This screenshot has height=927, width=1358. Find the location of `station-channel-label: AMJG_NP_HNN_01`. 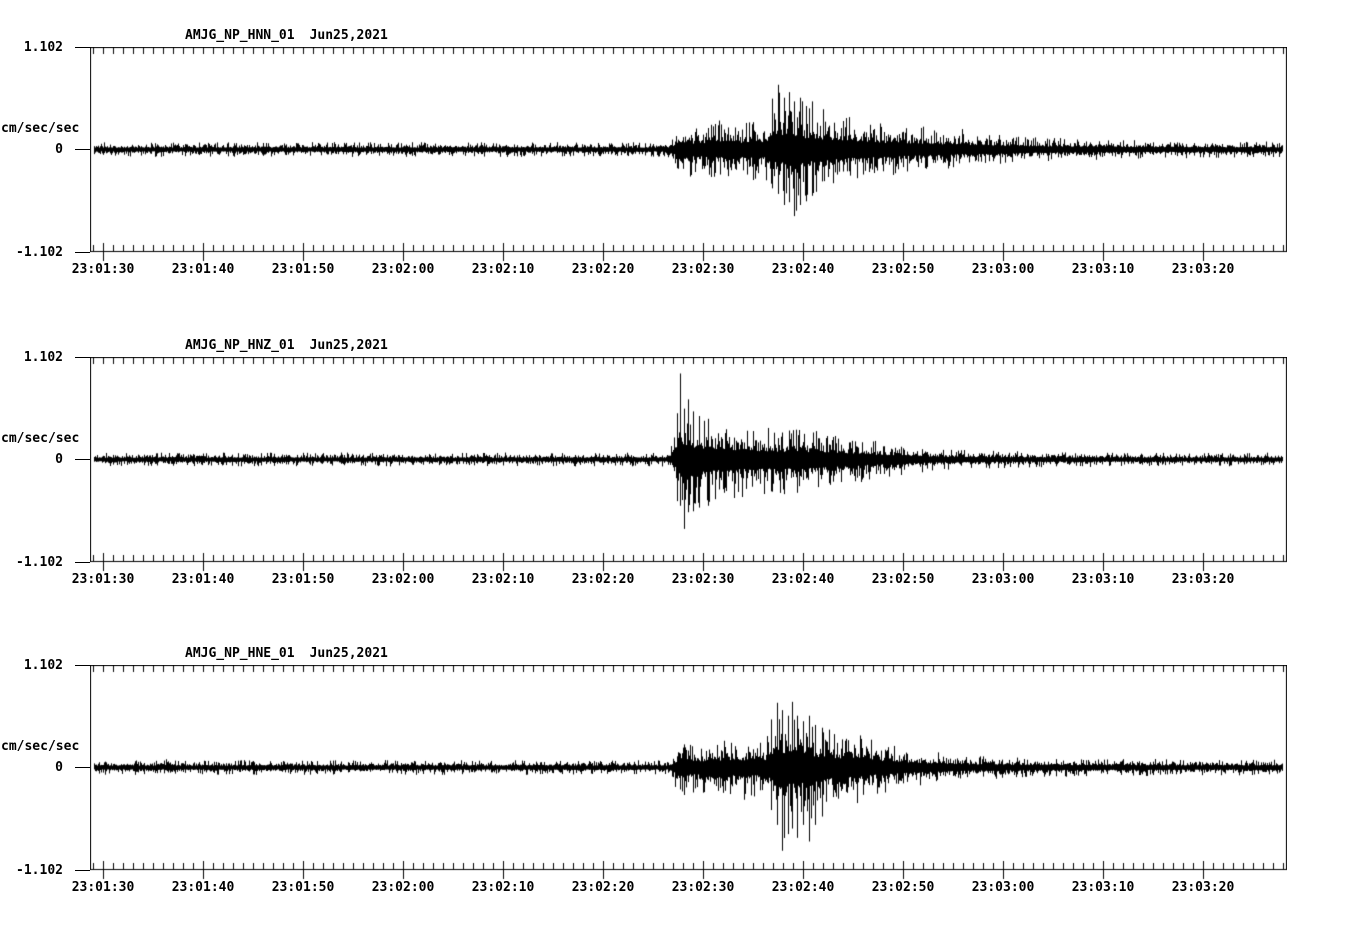

station-channel-label: AMJG_NP_HNN_01 is located at coordinates (240, 35).